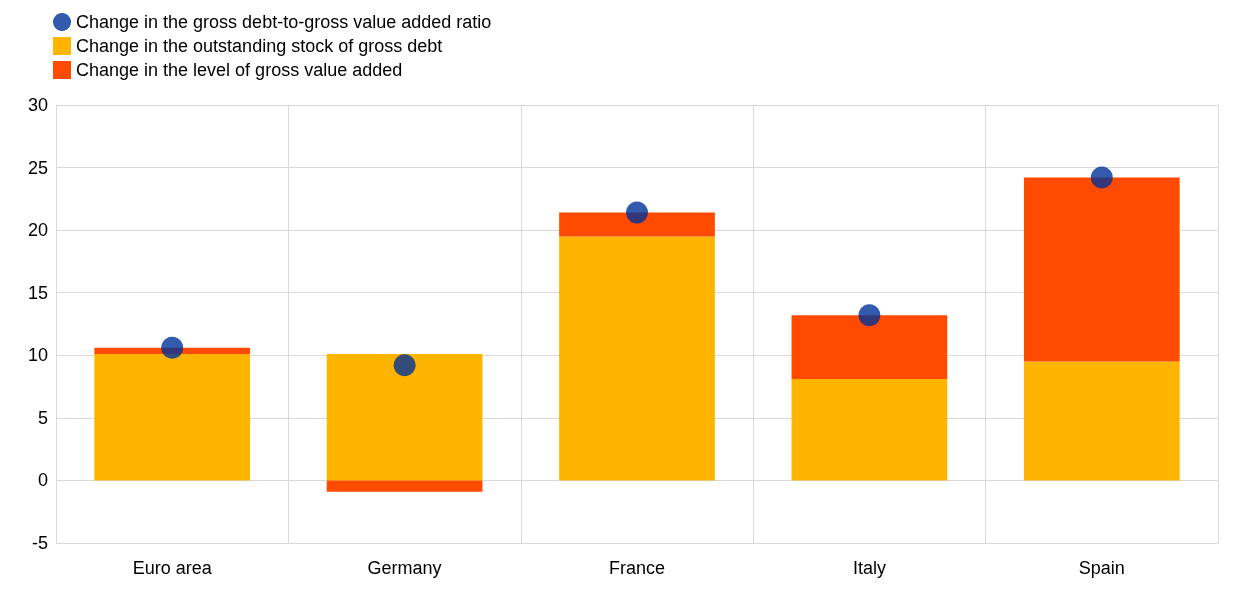  I want to click on legend-label: Change in the gross debt-to-gross value added ratio, so click(284, 22).